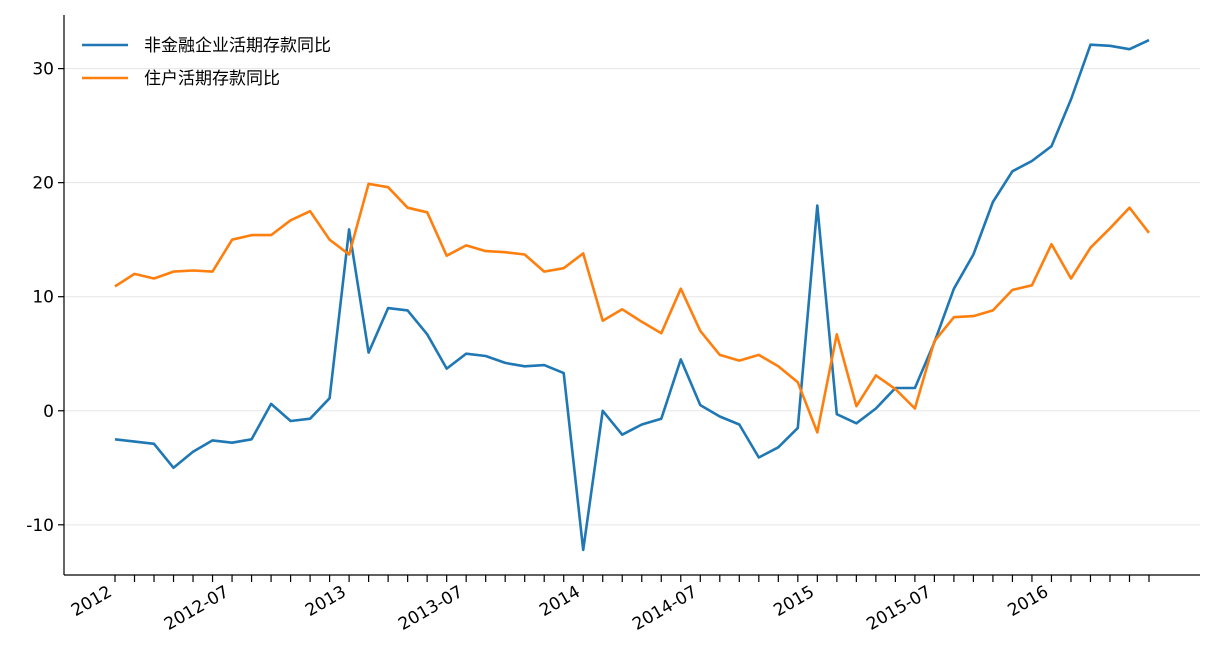  I want to click on x-tick-label: 2015-07, so click(899, 608).